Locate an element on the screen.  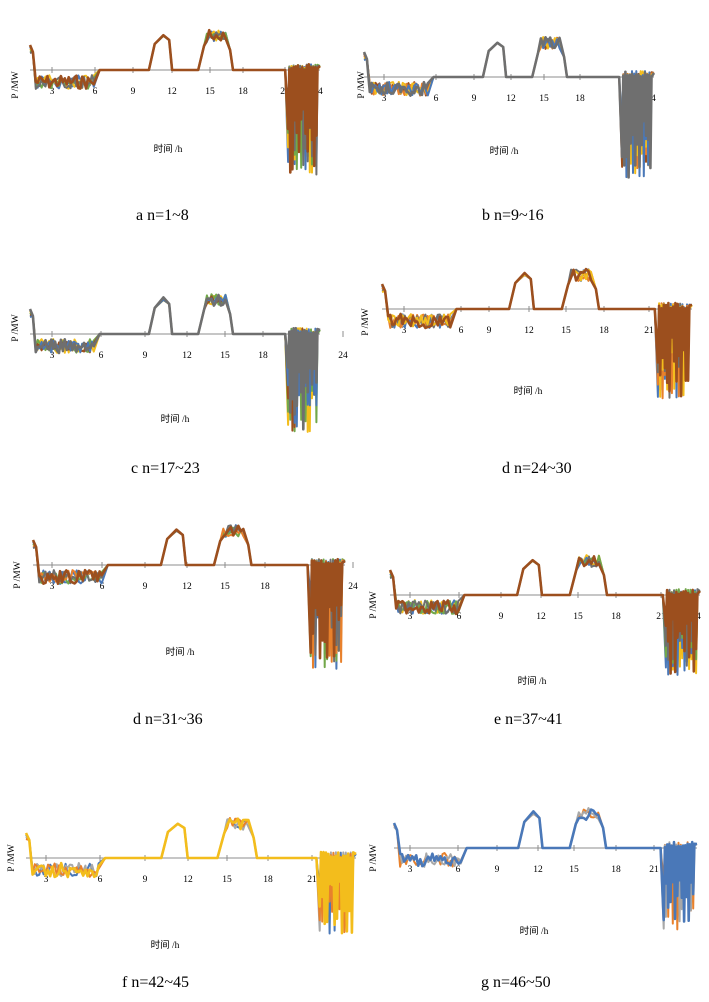
chart-panel-d2: 3 6 9 12 15 18 21 24 P /MW 时间 /h d n=31~36 is located at coordinates (179, 625).